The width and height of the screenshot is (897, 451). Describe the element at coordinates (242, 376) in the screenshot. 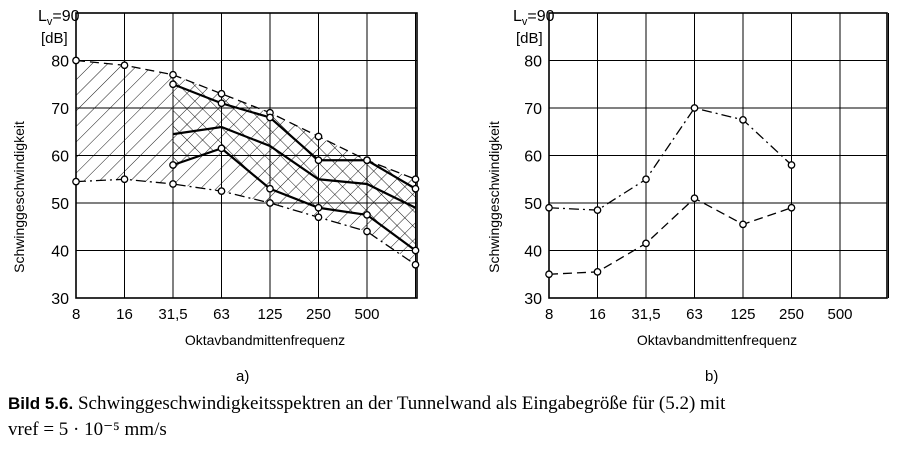

I see `panel-label: a)` at that location.